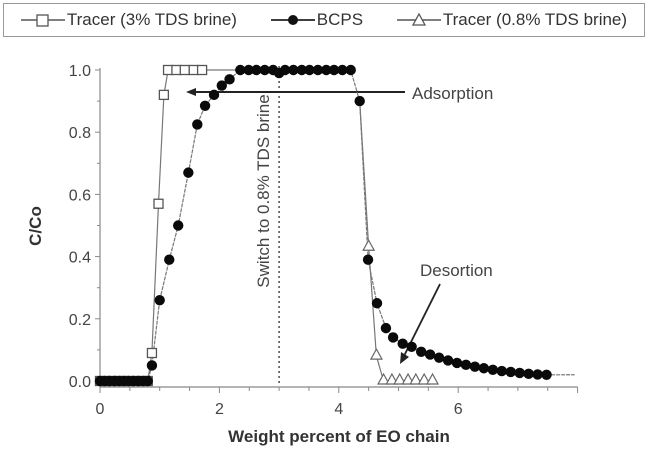 This screenshot has width=650, height=452. Describe the element at coordinates (452, 93) in the screenshot. I see `adsorption-label: Adsorption` at that location.